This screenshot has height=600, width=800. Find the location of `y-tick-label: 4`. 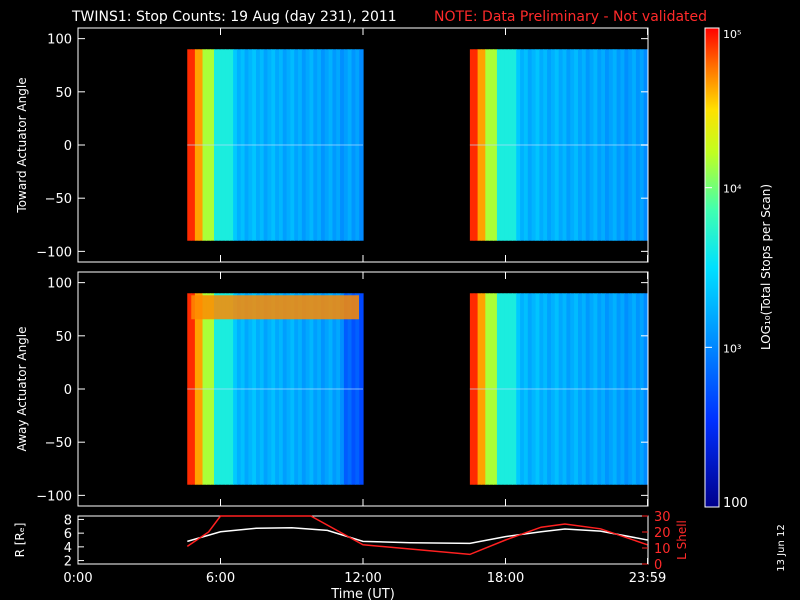

y-tick-label: 4 is located at coordinates (68, 548).